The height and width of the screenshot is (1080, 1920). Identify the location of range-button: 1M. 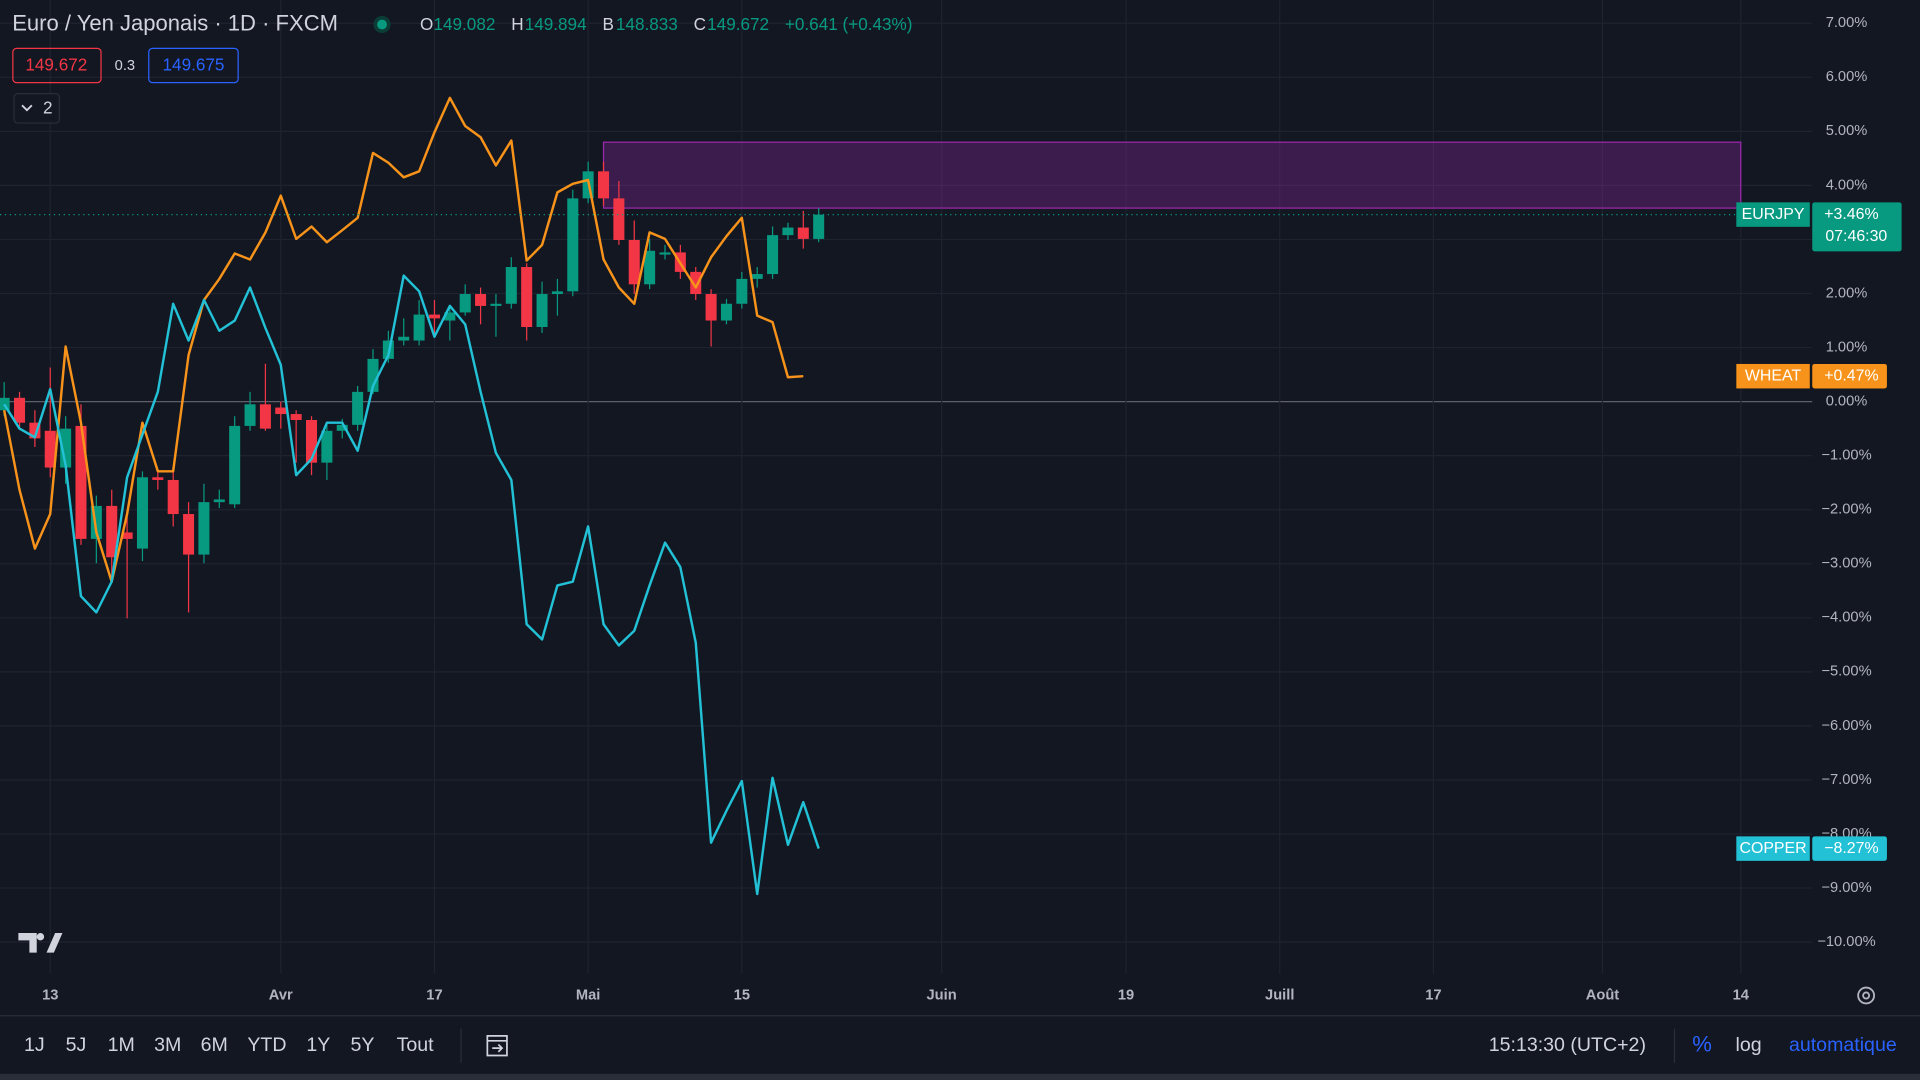
(121, 1045).